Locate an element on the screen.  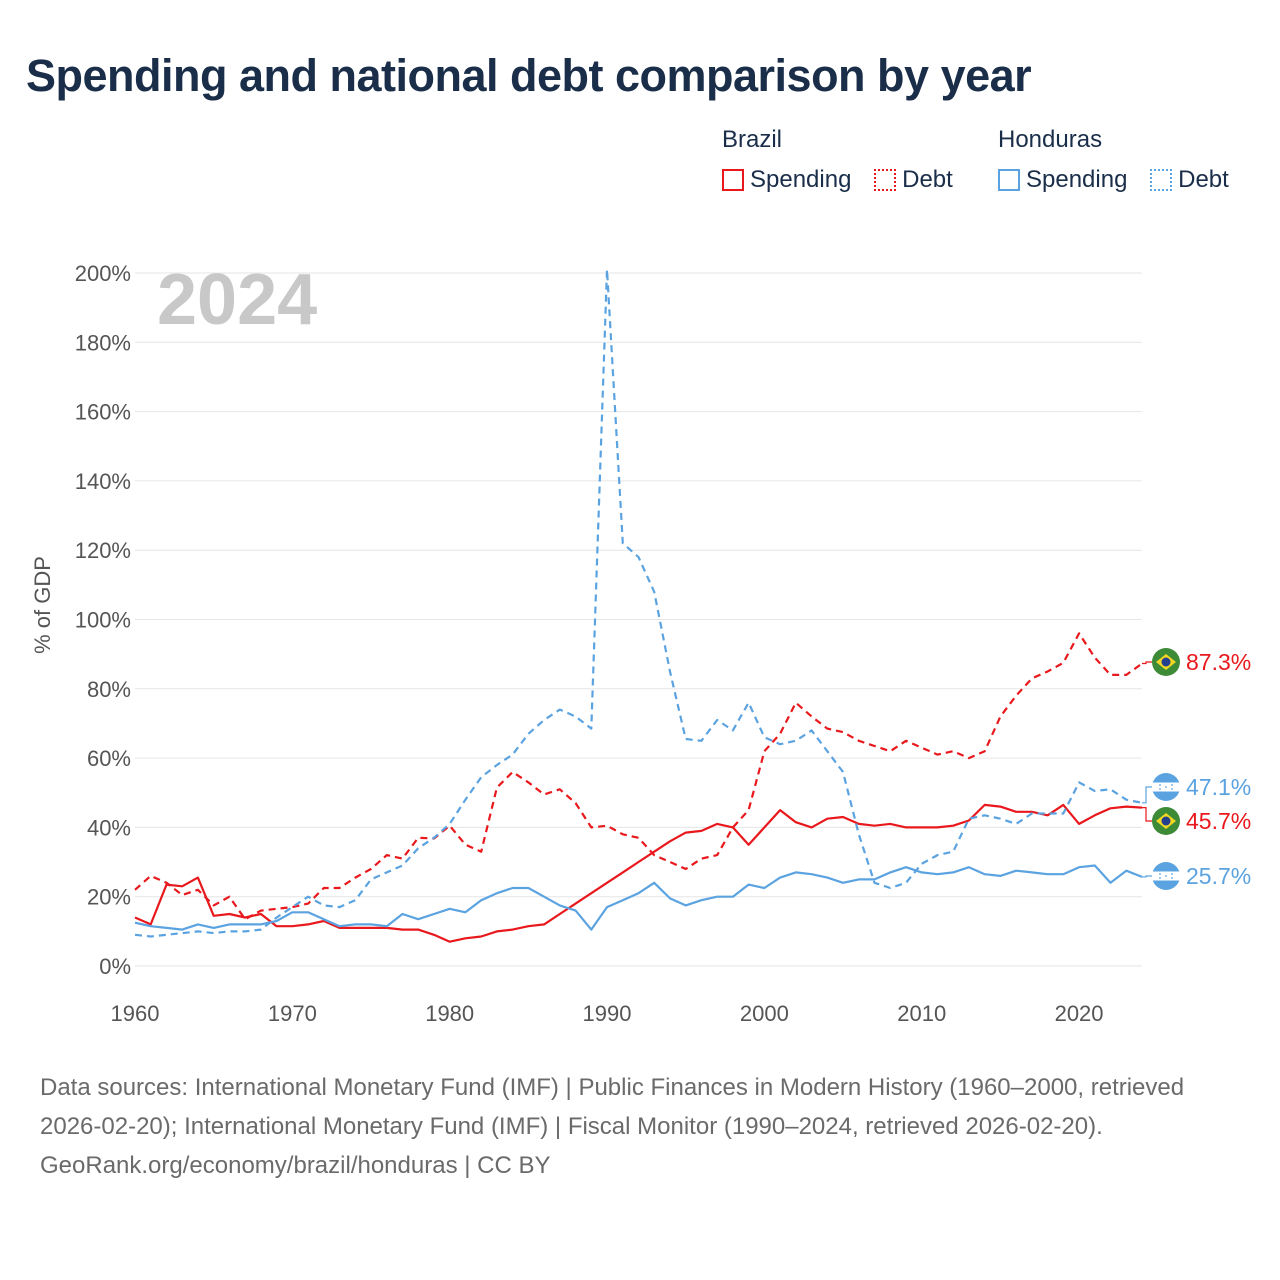
legend-item-brazil-spending: Spending is located at coordinates (786, 180).